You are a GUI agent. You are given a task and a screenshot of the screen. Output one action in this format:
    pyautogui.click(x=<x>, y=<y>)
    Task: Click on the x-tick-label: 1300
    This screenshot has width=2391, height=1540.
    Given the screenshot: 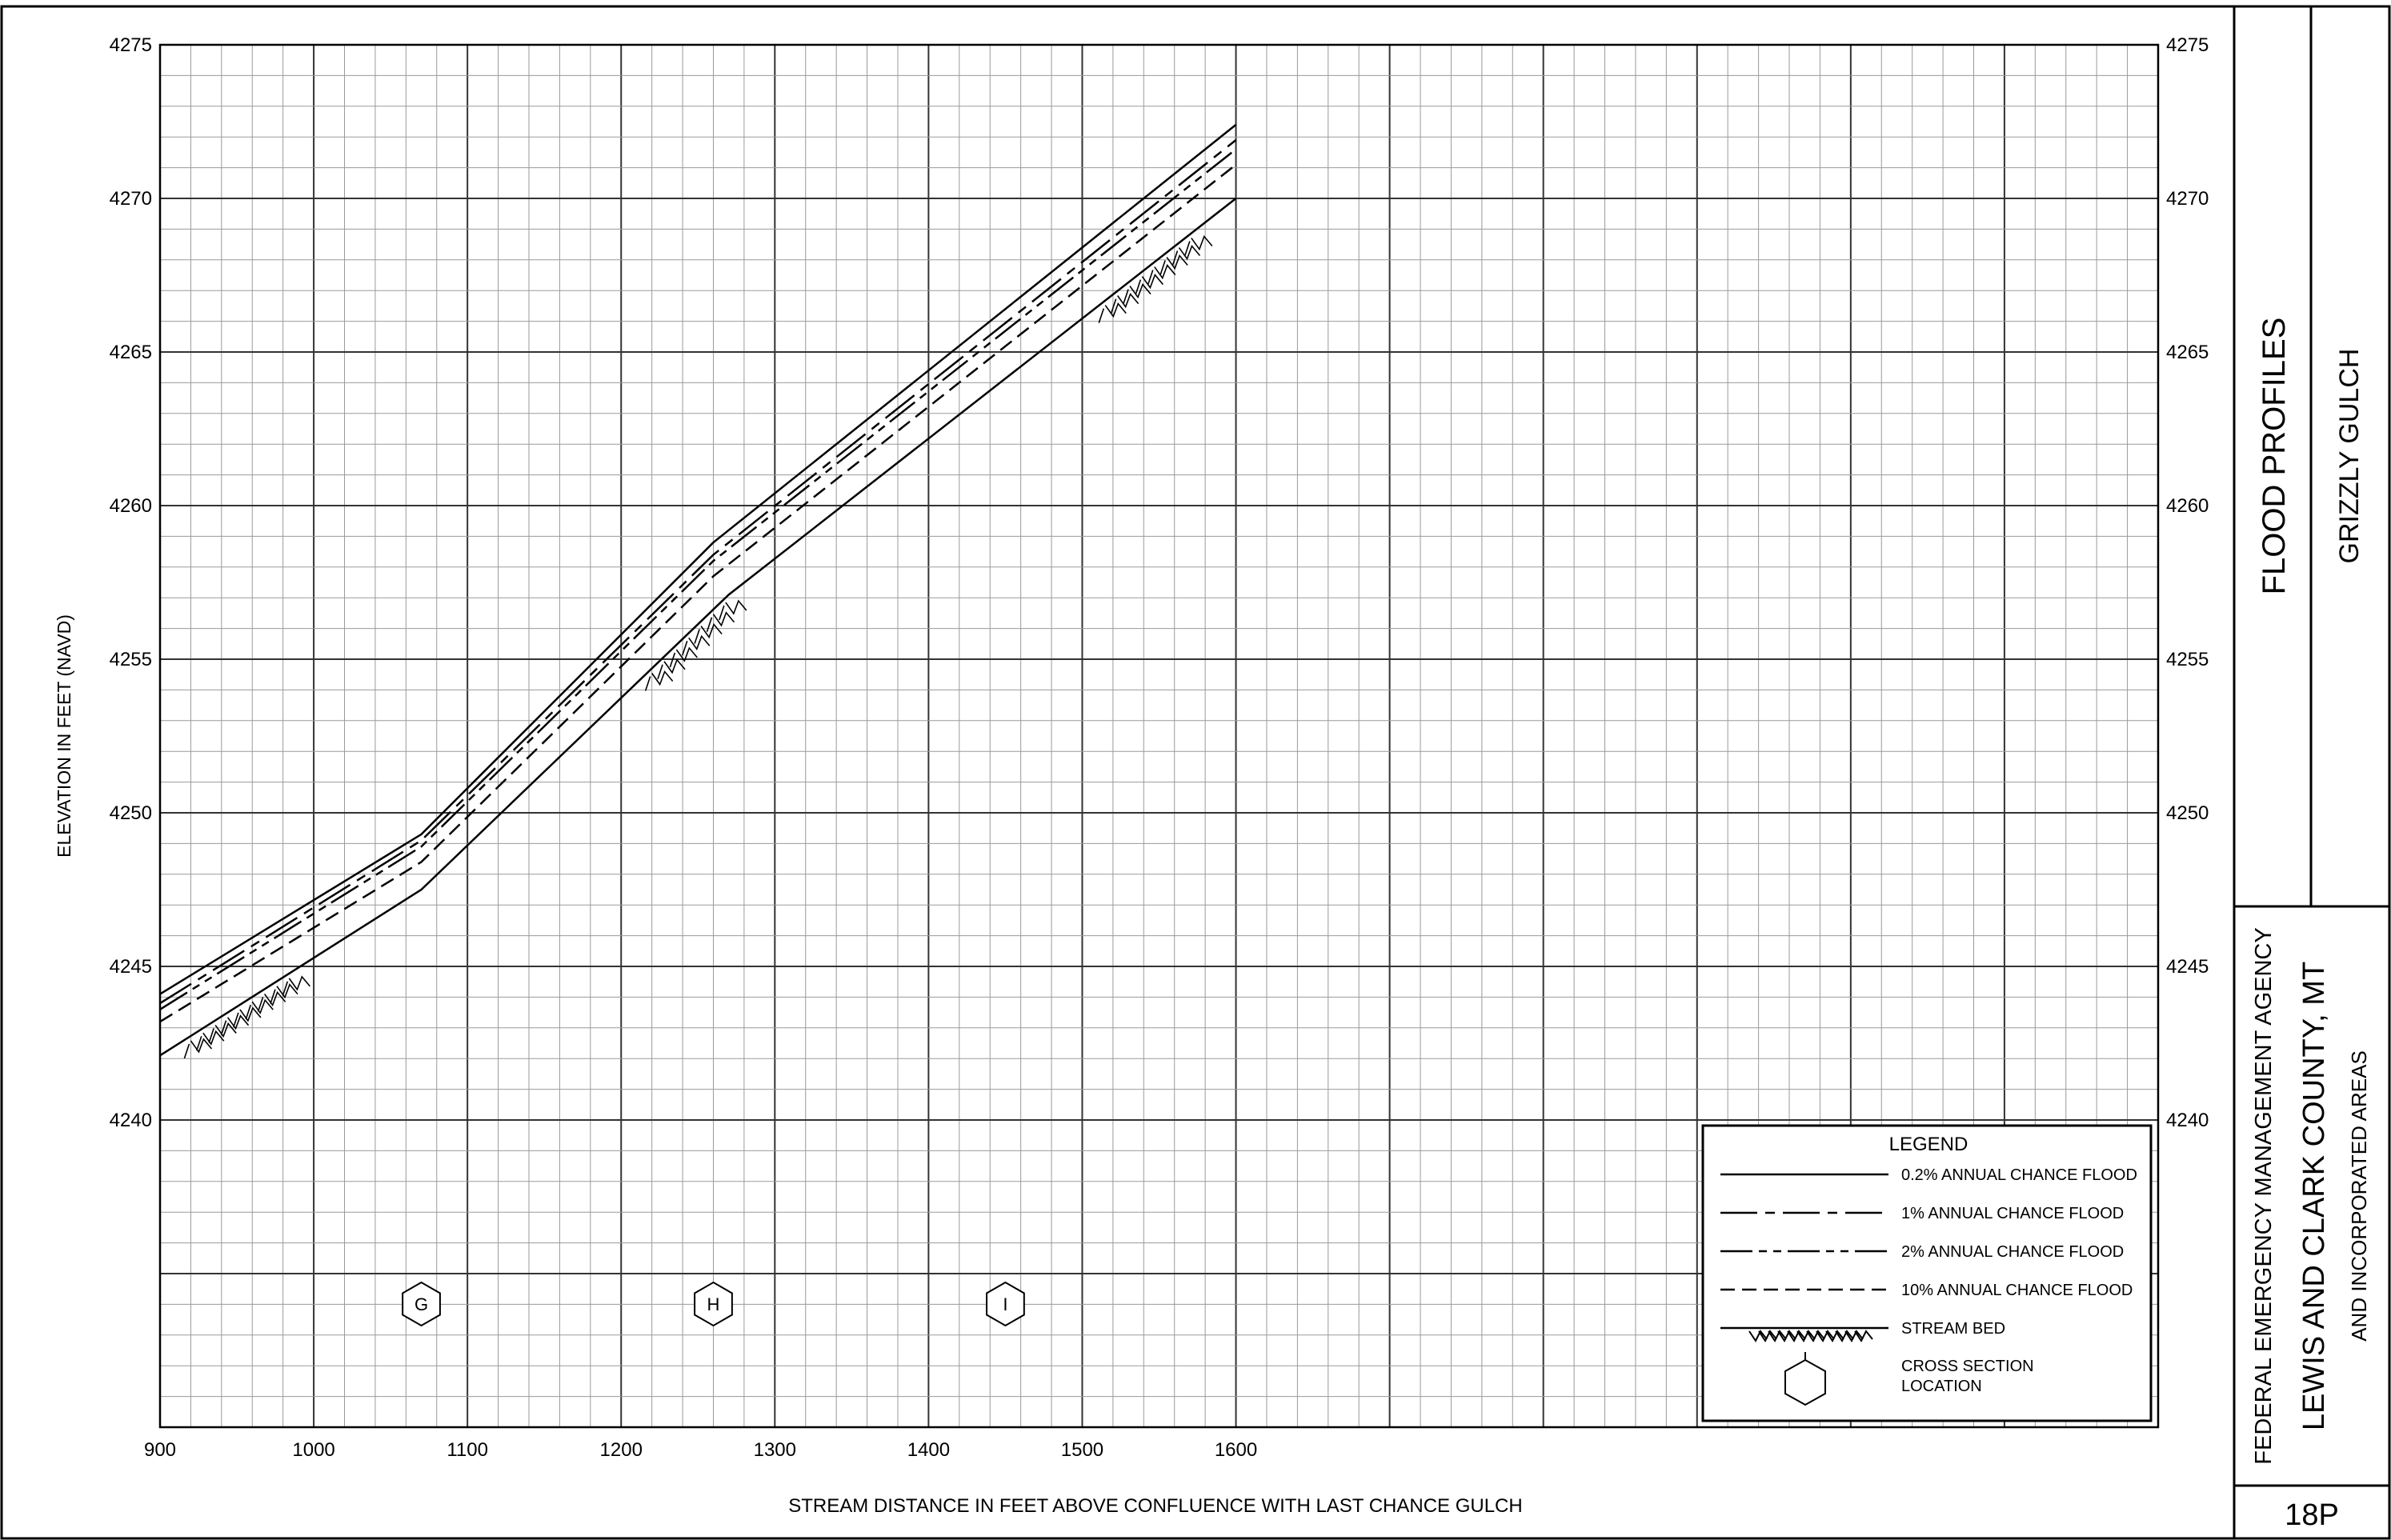 What is the action you would take?
    pyautogui.click(x=775, y=1450)
    